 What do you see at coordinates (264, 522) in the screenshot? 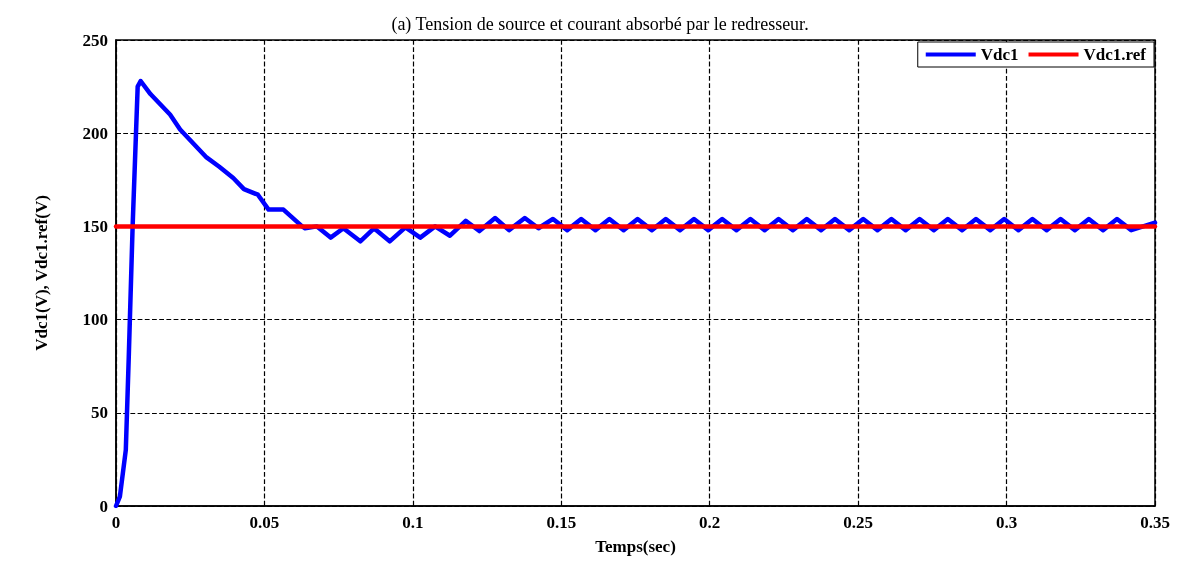
I see `x-tick-label: 0.05` at bounding box center [264, 522].